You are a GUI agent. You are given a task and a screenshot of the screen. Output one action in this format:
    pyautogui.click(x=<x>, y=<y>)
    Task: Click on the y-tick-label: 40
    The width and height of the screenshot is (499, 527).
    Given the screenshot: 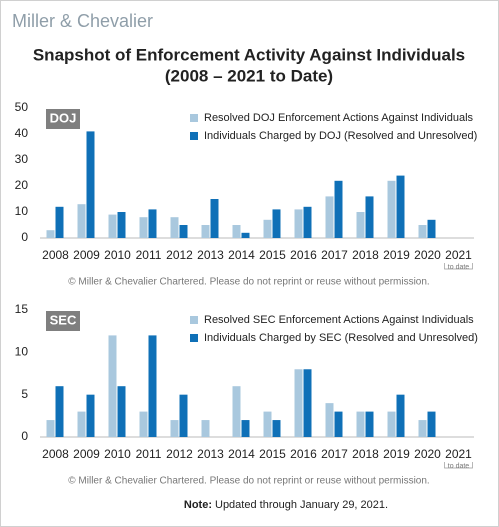 What is the action you would take?
    pyautogui.click(x=22, y=133)
    